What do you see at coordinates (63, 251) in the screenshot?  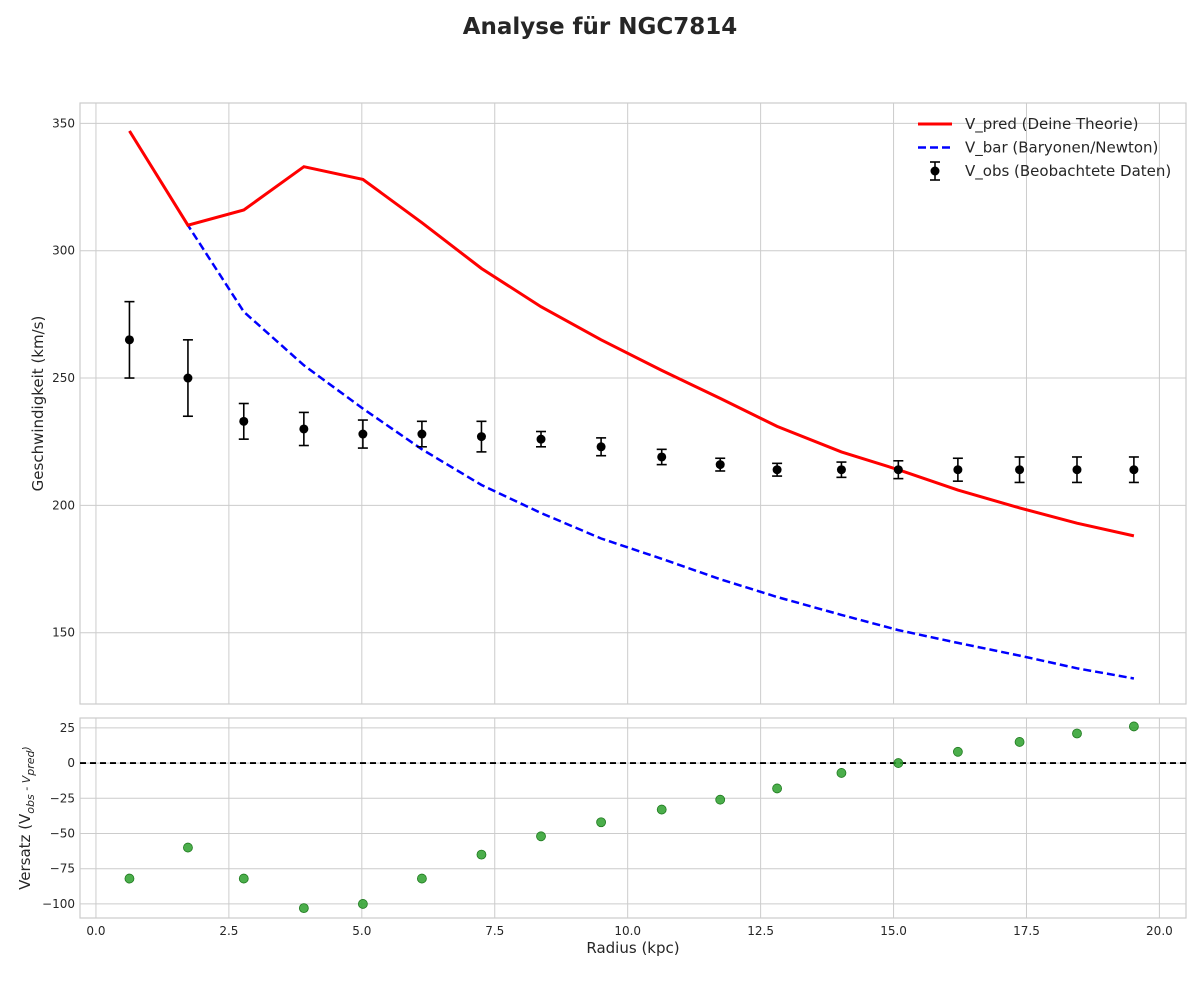 I see `main-y-tick-label: 300` at bounding box center [63, 251].